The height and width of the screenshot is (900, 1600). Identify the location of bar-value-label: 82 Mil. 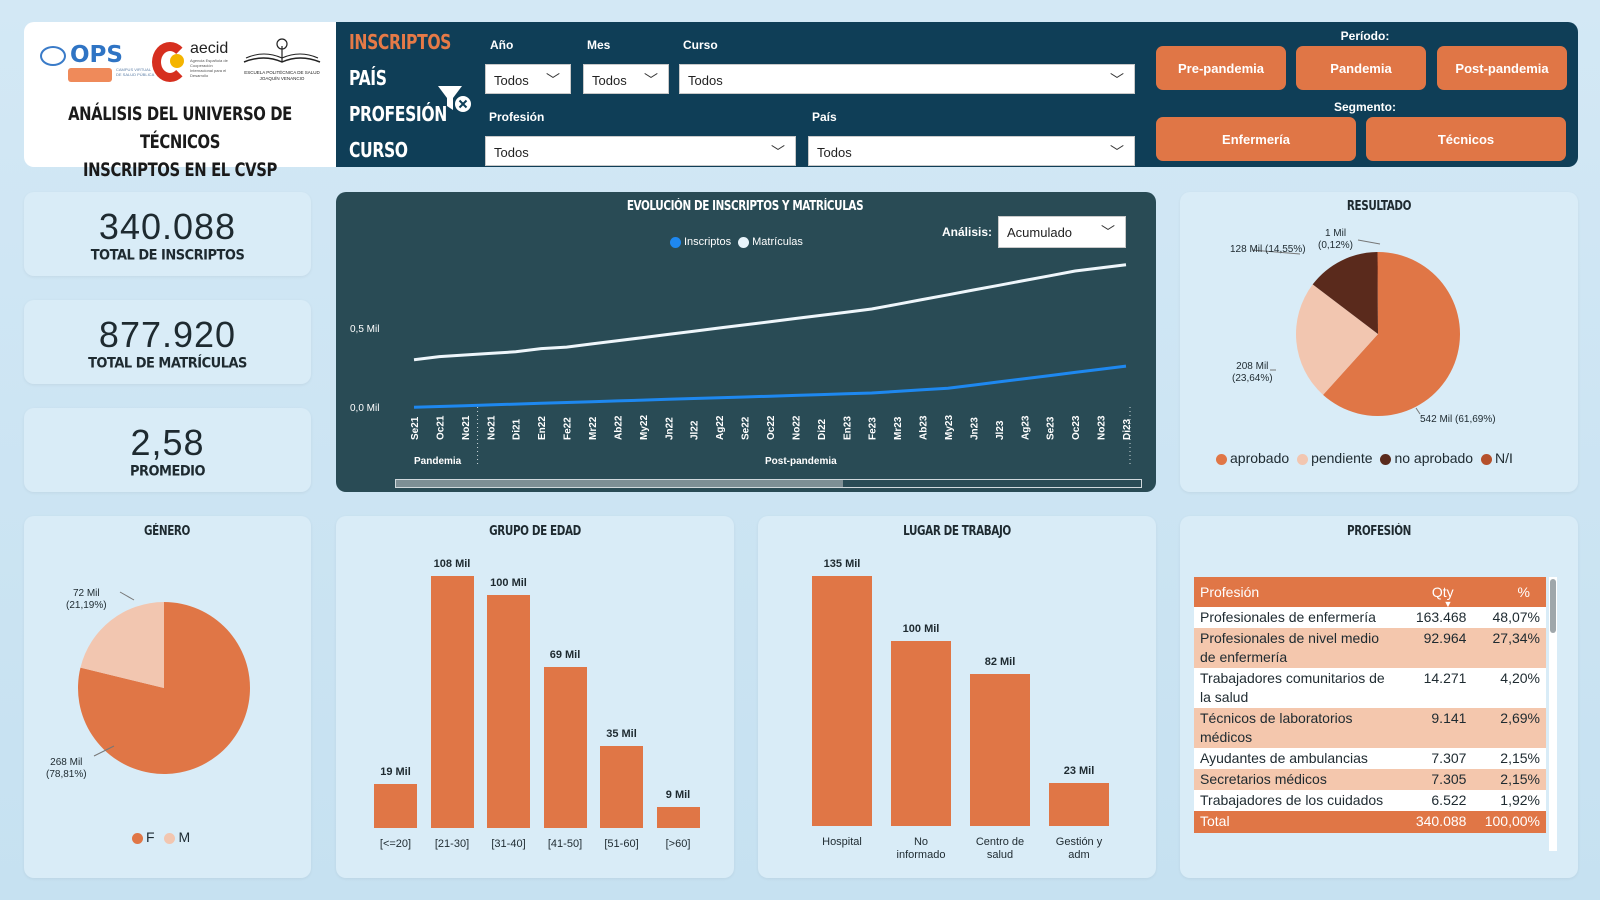
(1000, 662).